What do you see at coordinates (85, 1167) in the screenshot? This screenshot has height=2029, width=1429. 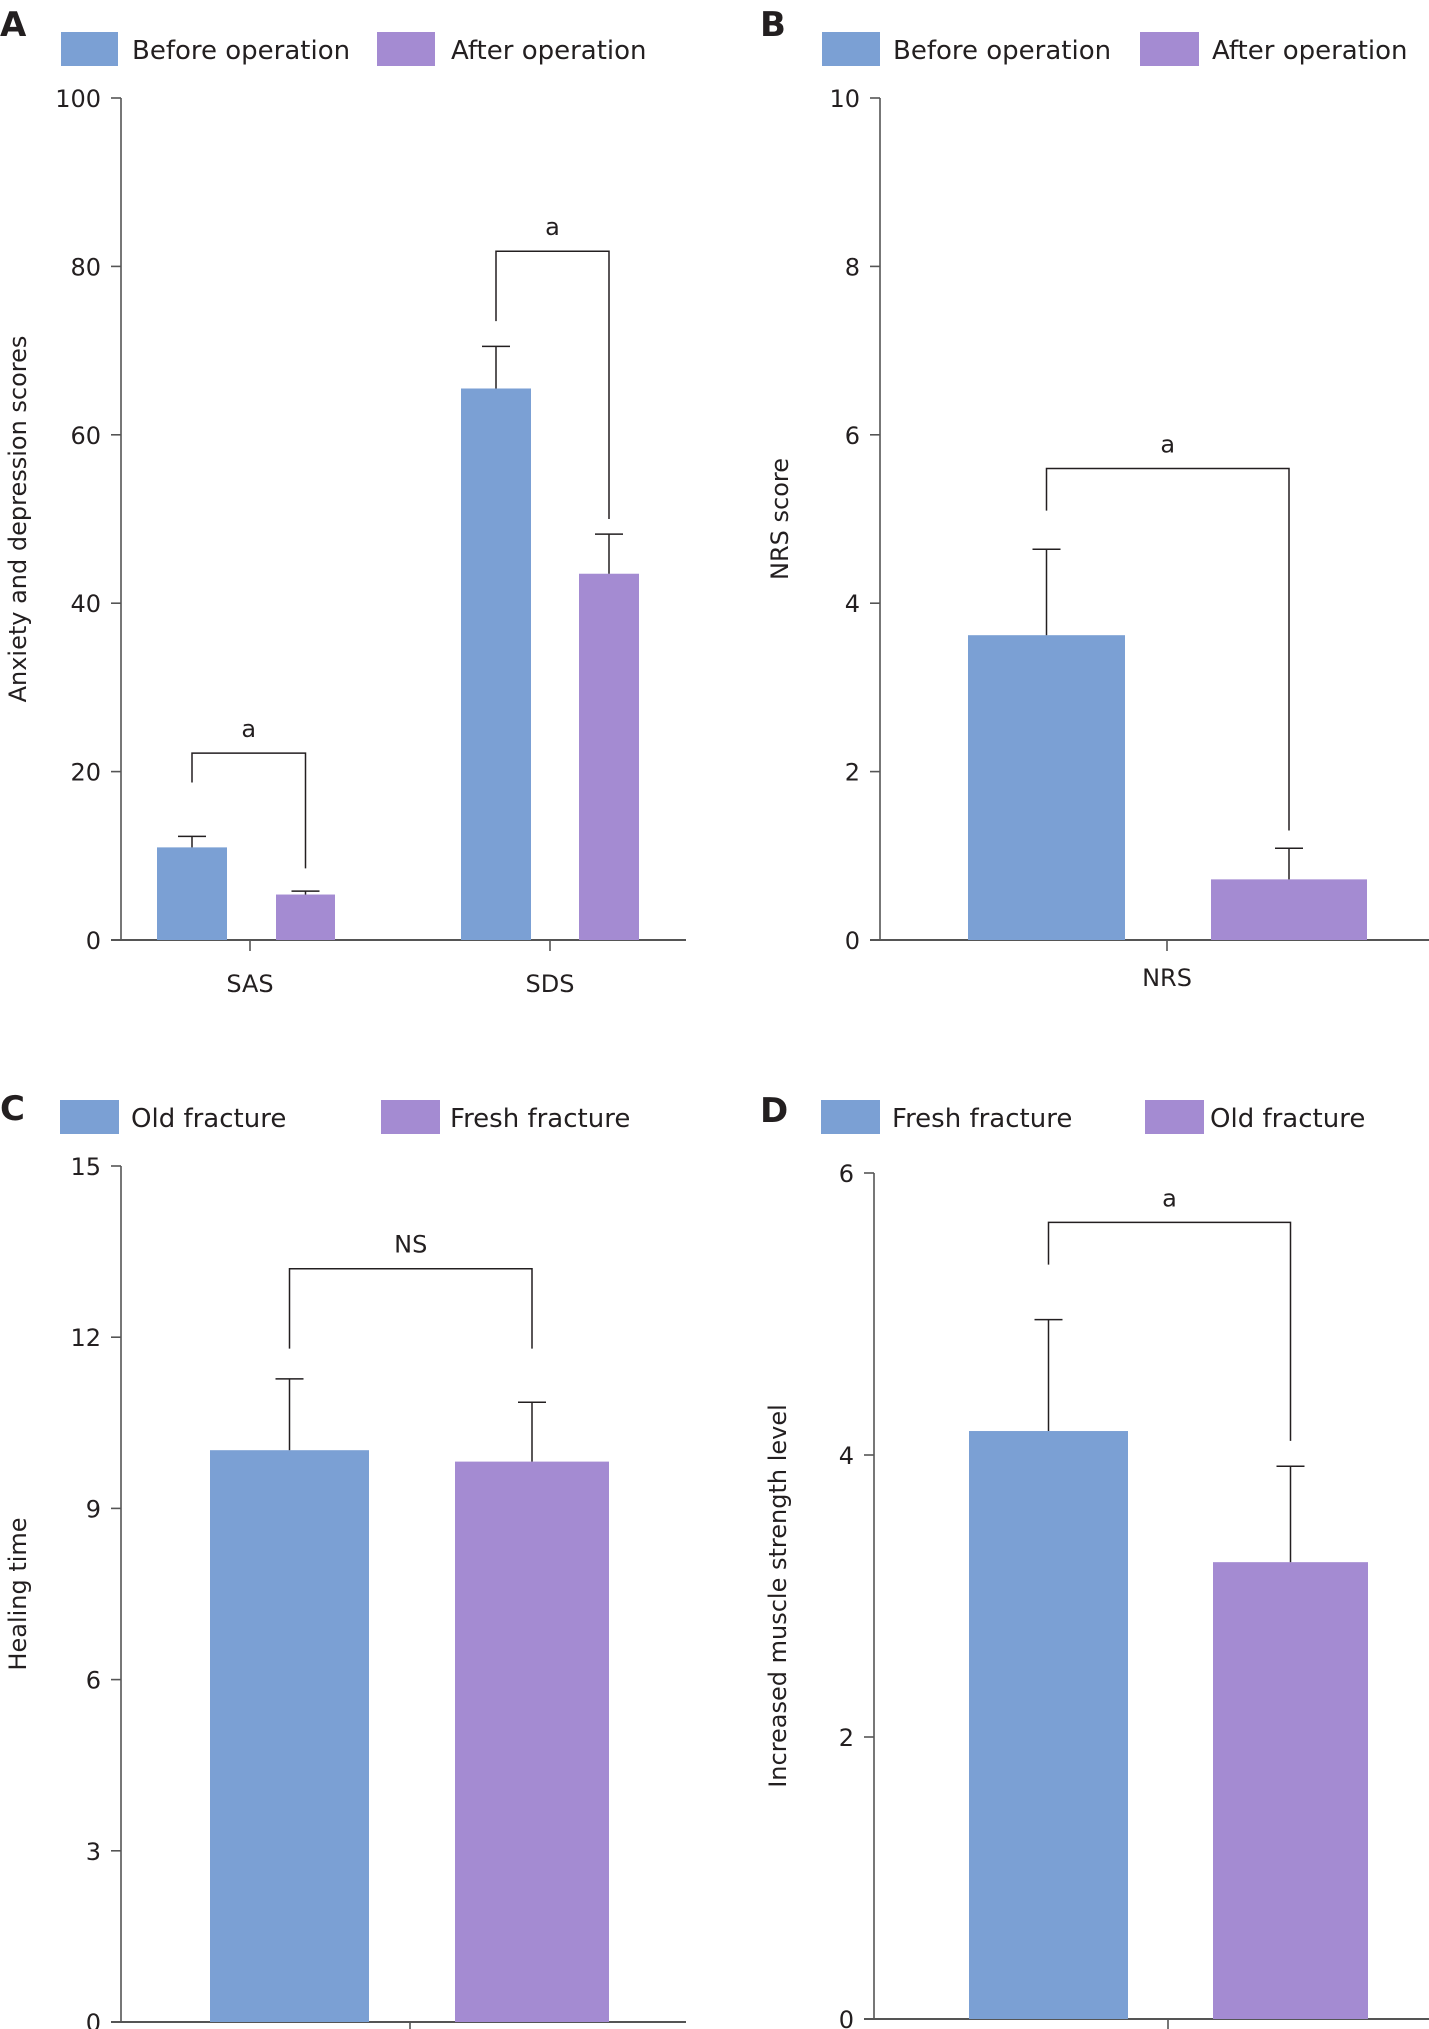 I see `y-tick-label: 15` at bounding box center [85, 1167].